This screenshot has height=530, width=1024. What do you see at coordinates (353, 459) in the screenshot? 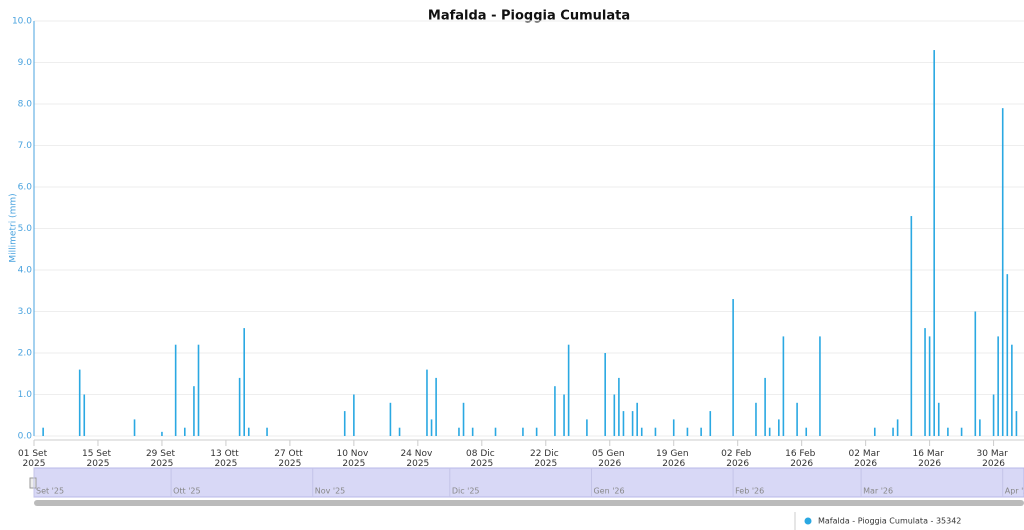
I see `x-tick-label: 10 Nov 2025` at bounding box center [353, 459].